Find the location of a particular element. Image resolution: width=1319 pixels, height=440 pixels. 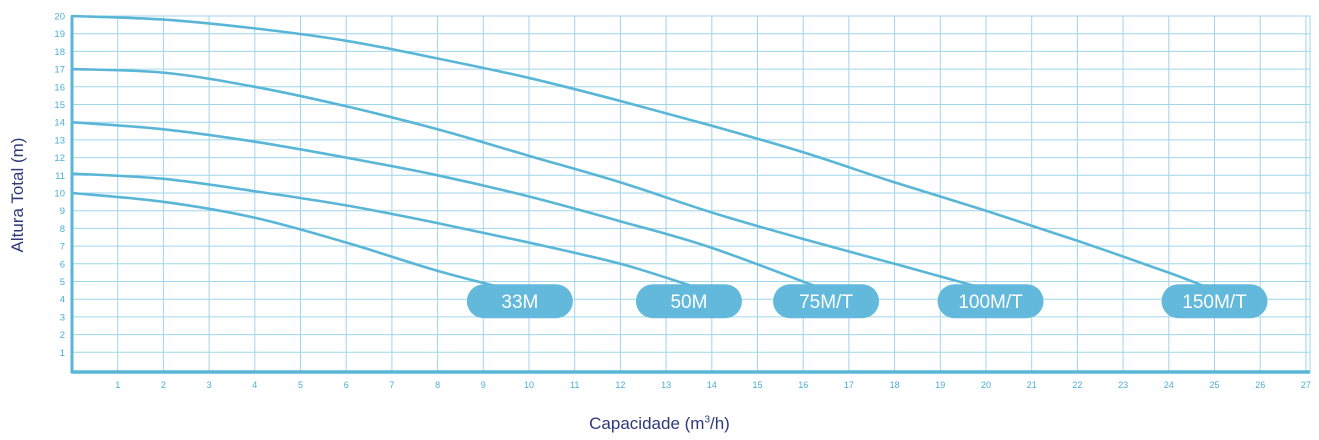

x-tick-label: 14 is located at coordinates (712, 385).